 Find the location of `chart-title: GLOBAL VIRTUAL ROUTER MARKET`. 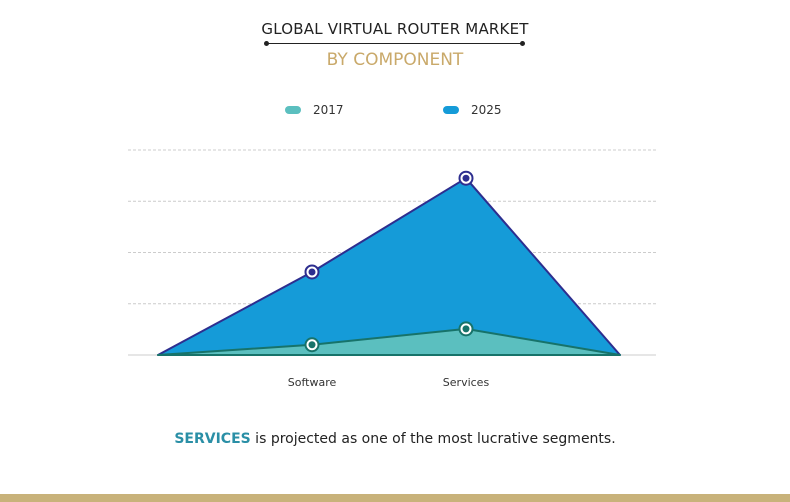

chart-title: GLOBAL VIRTUAL ROUTER MARKET is located at coordinates (395, 29).